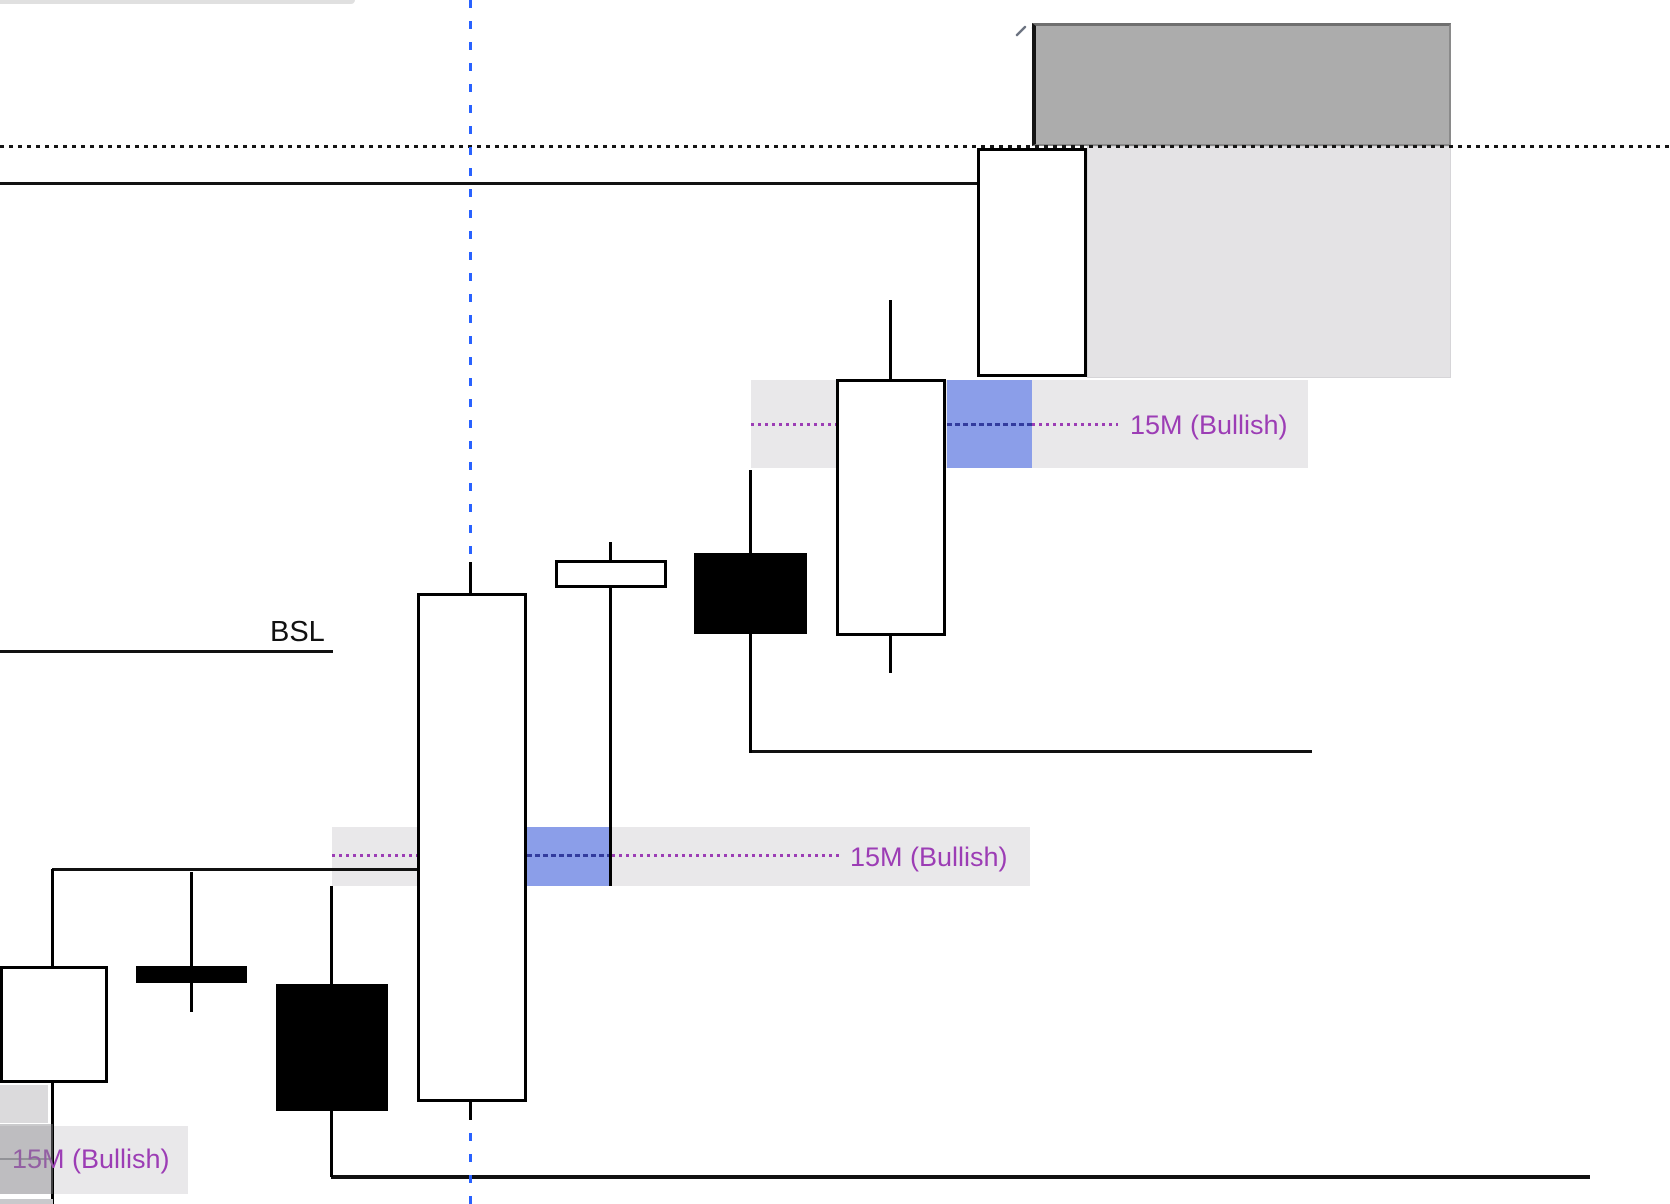 The width and height of the screenshot is (1670, 1204). What do you see at coordinates (470, 281) in the screenshot?
I see `session-vline-upper` at bounding box center [470, 281].